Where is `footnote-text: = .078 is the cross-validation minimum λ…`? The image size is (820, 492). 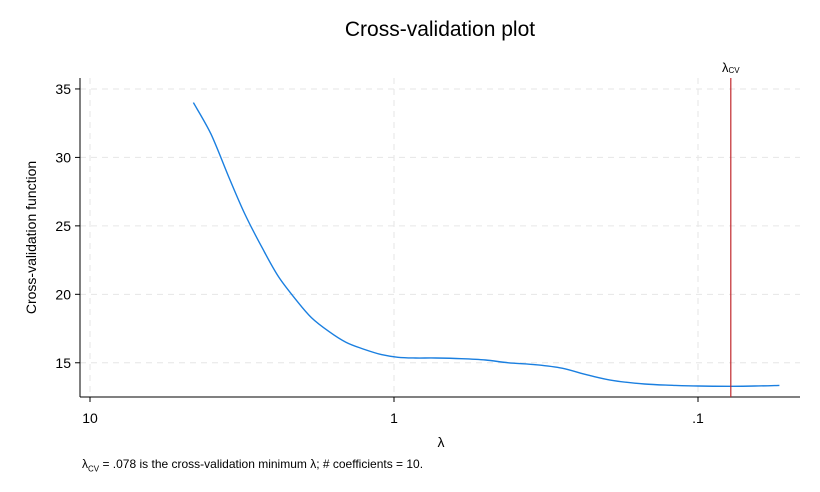
footnote-text: = .078 is the cross-validation minimum λ… is located at coordinates (261, 464).